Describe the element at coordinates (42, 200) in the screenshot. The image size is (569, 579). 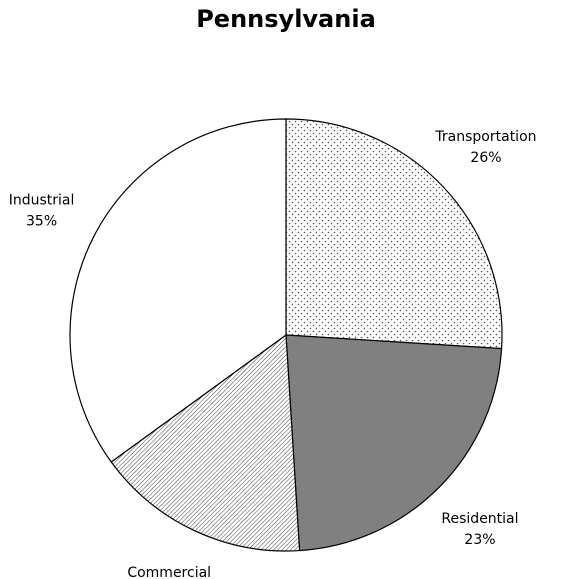
I see `slice-label: Industrial` at that location.